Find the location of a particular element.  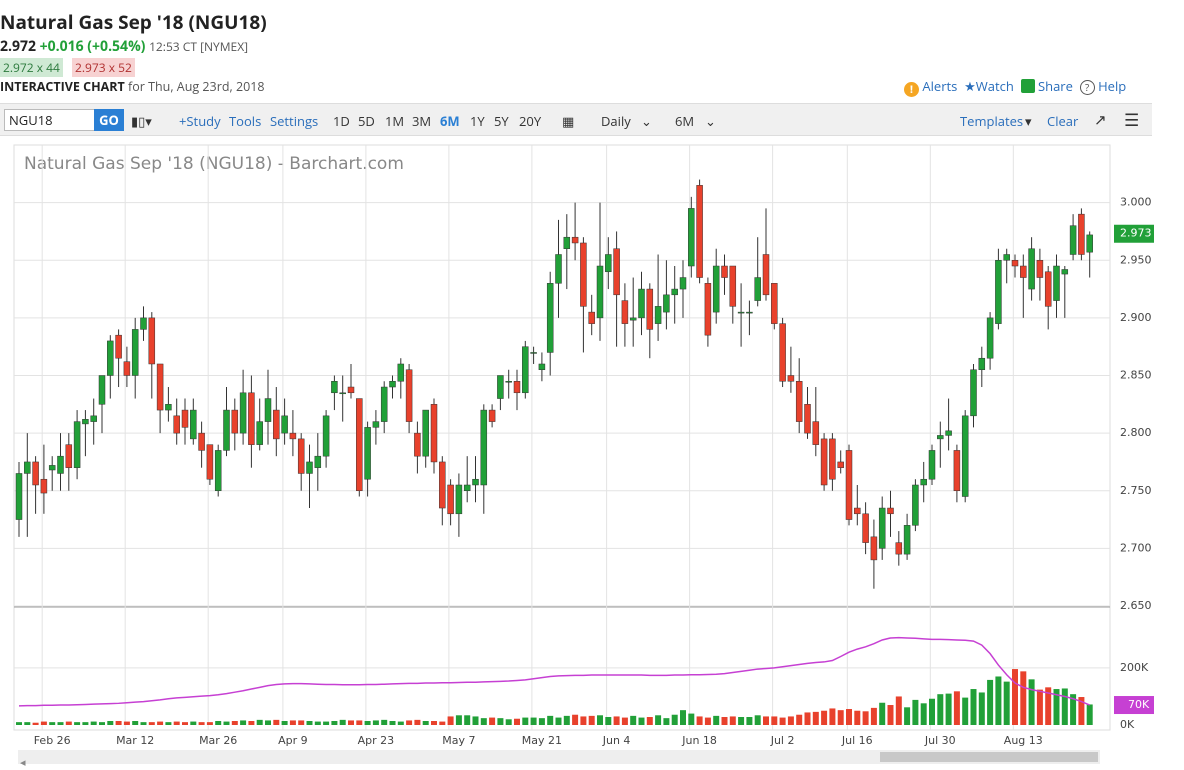

interval-select: Daily is located at coordinates (616, 121).